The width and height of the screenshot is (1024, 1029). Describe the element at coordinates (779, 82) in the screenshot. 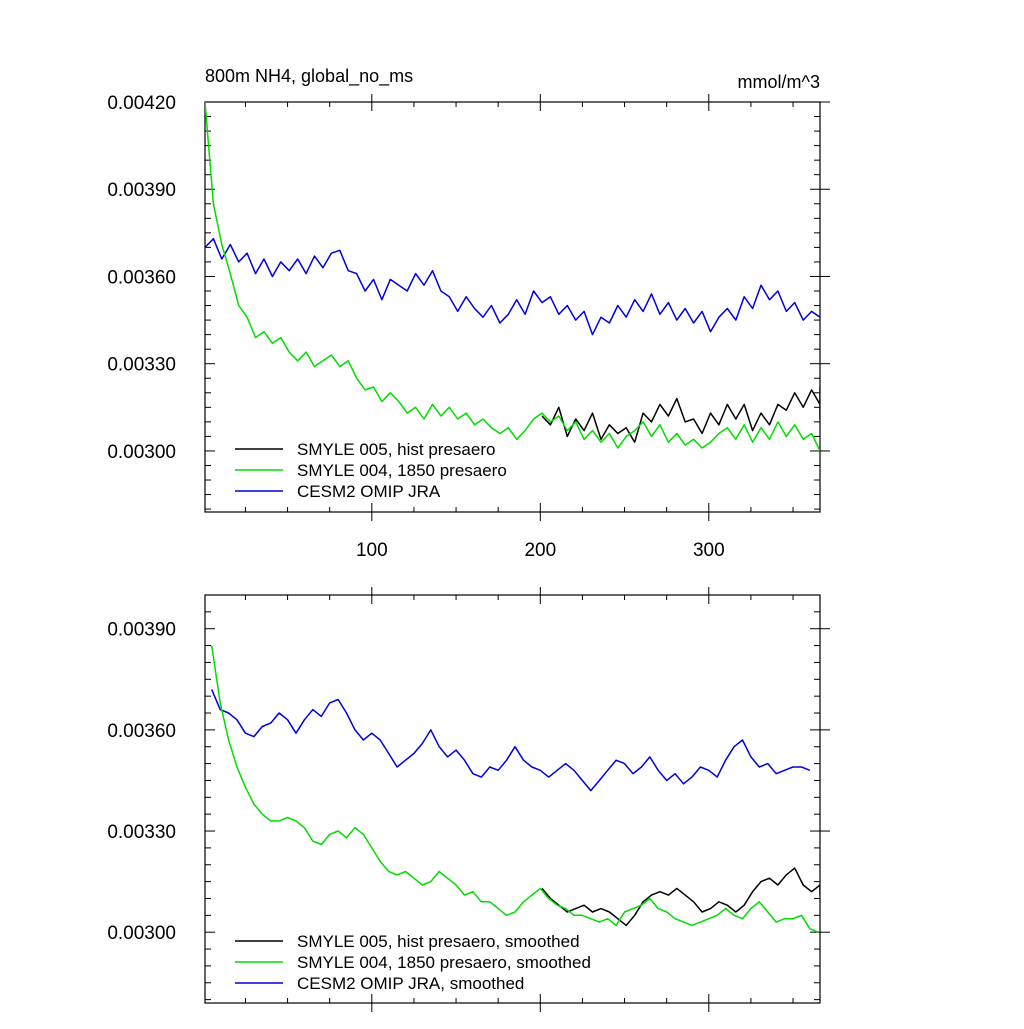

I see `units-label: mmol/m^3` at that location.